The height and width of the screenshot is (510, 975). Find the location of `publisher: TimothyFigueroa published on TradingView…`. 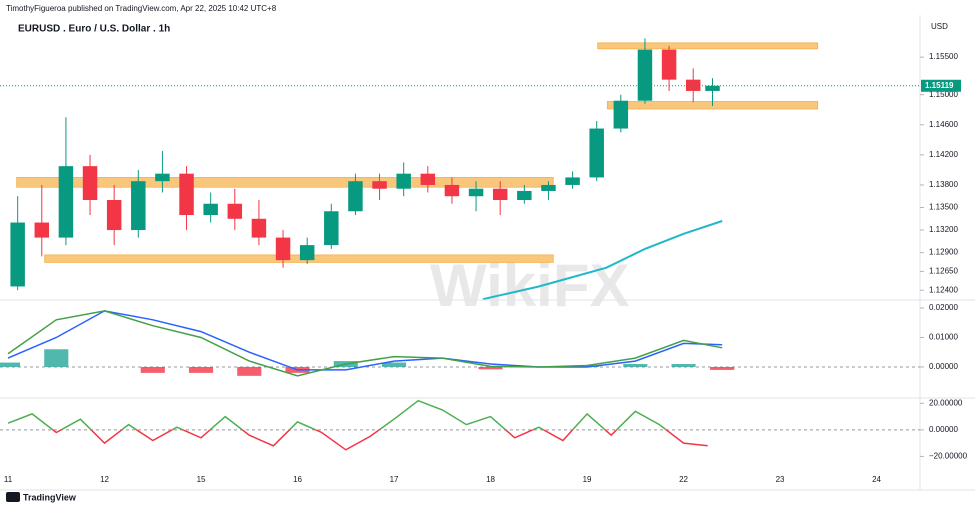

publisher: TimothyFigueroa published on TradingView… is located at coordinates (141, 8).